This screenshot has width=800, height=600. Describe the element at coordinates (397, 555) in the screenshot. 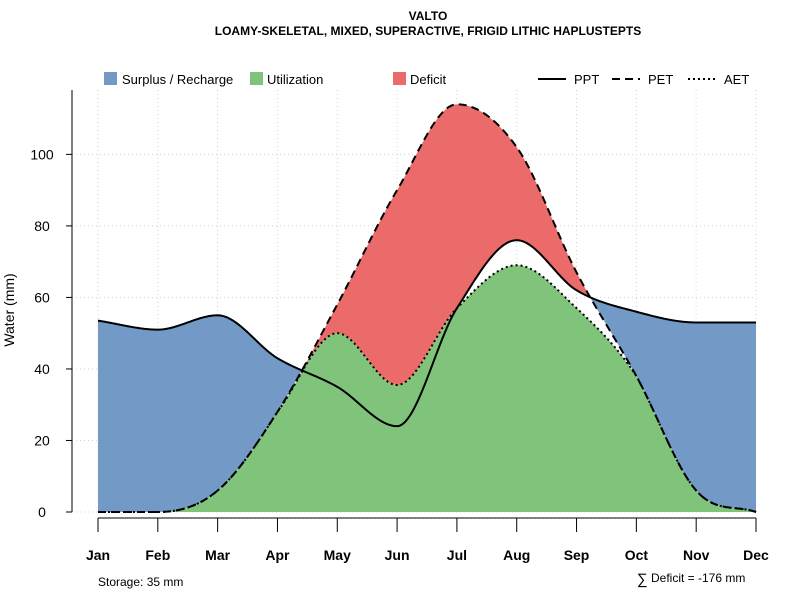

I see `x-tick-label: Jun` at that location.